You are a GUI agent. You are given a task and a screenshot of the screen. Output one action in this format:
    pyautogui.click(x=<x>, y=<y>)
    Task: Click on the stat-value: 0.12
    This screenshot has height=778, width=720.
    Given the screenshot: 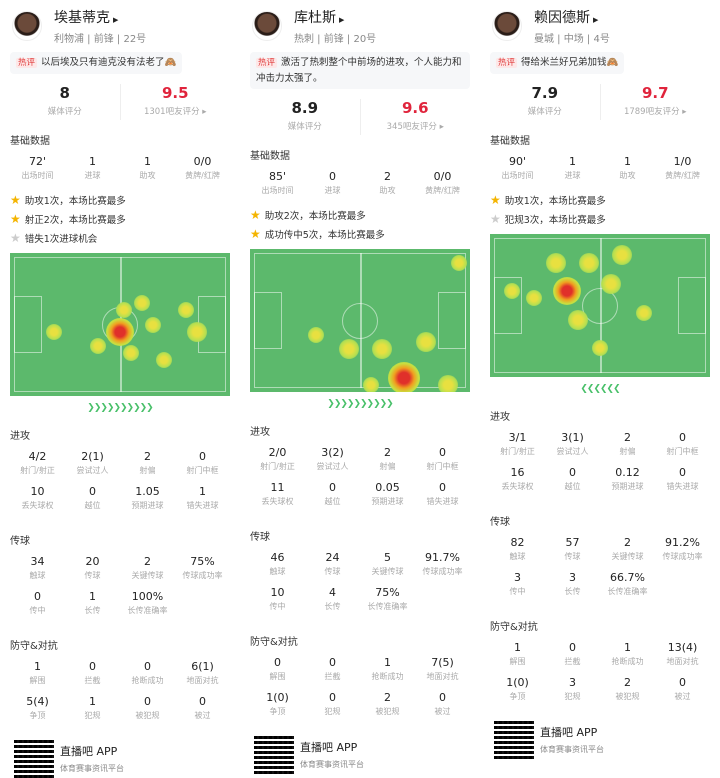 What is the action you would take?
    pyautogui.click(x=627, y=472)
    